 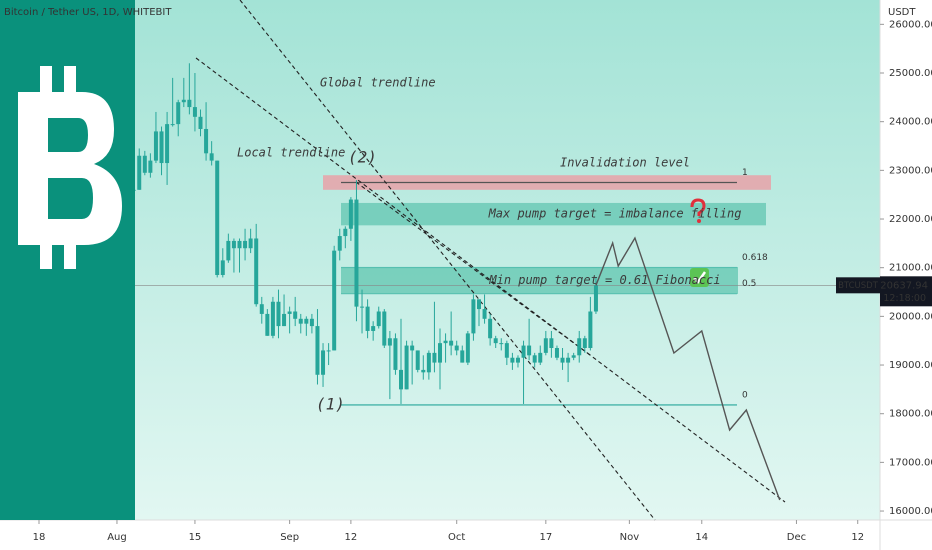 What do you see at coordinates (910, 316) in the screenshot?
I see `y-tick-label: 20000.00` at bounding box center [910, 316].